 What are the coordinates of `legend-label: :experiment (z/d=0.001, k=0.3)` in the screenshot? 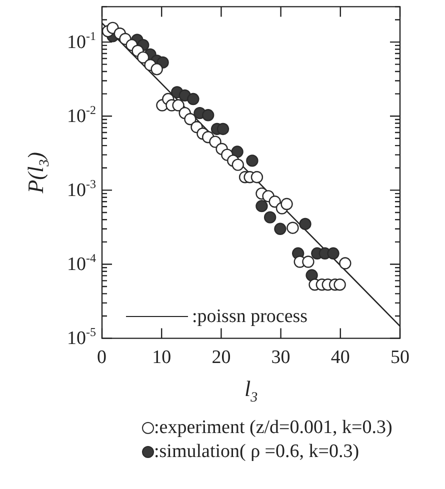 It's located at (273, 427).